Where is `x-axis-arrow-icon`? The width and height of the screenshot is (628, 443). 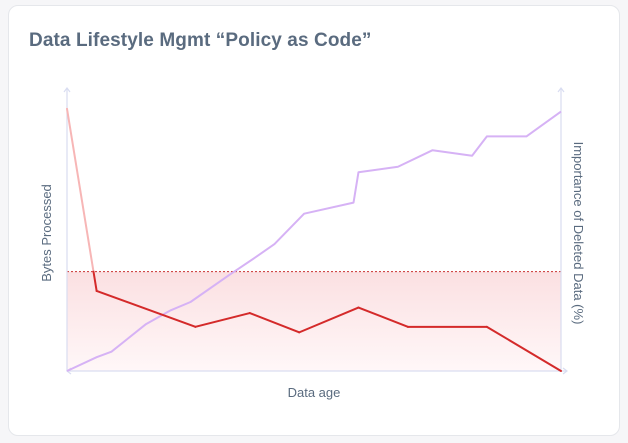
x-axis-arrow-icon is located at coordinates (565, 371).